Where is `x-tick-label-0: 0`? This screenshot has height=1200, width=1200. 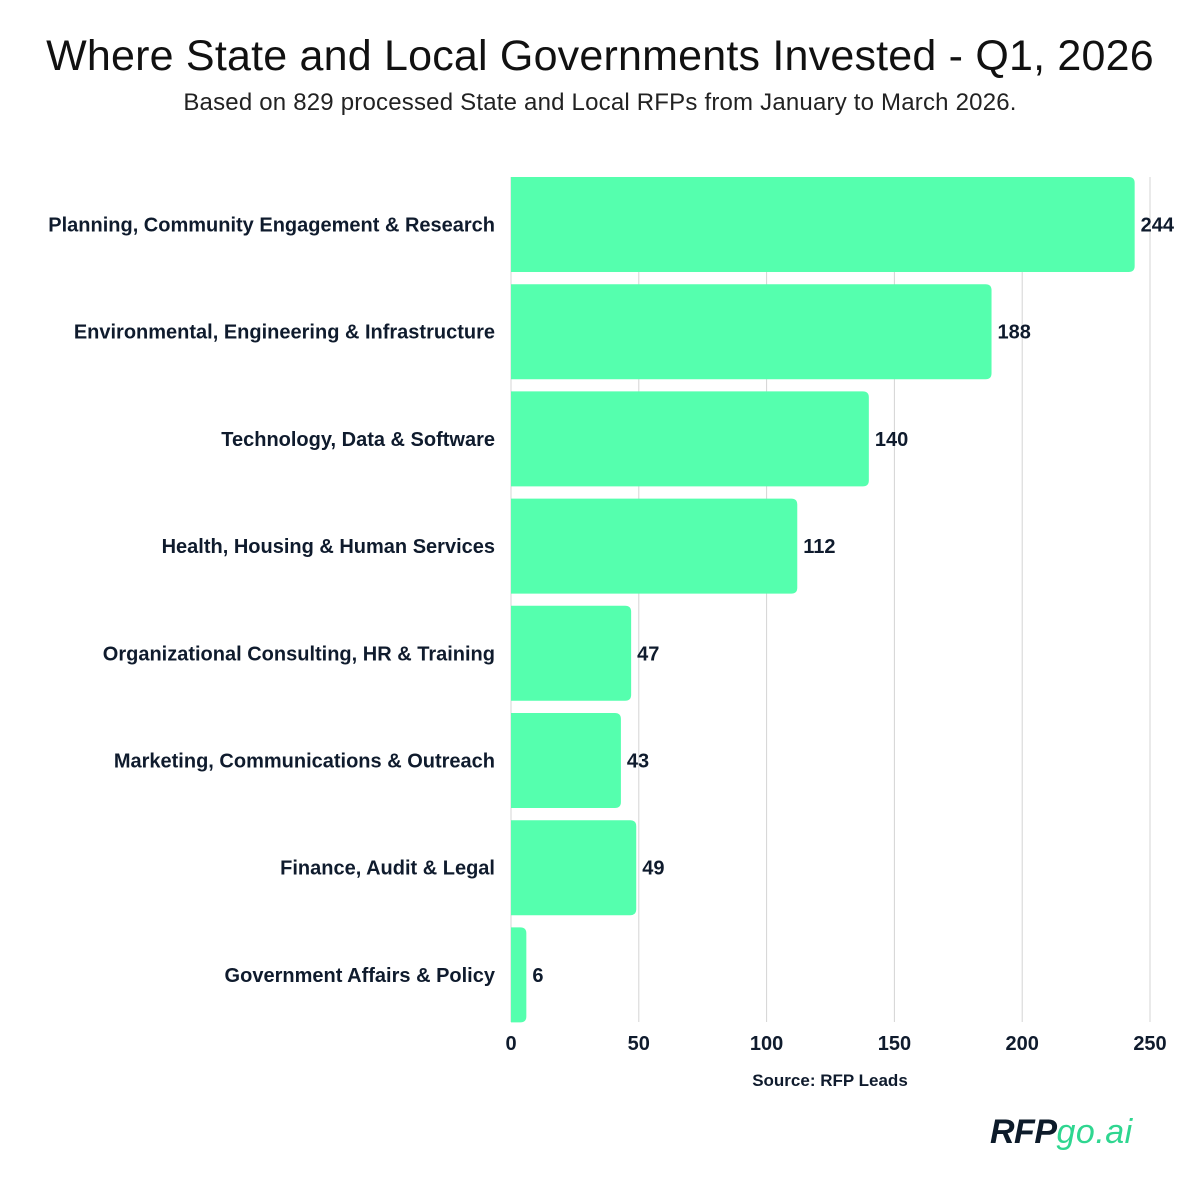 x-tick-label-0: 0 is located at coordinates (510, 1044).